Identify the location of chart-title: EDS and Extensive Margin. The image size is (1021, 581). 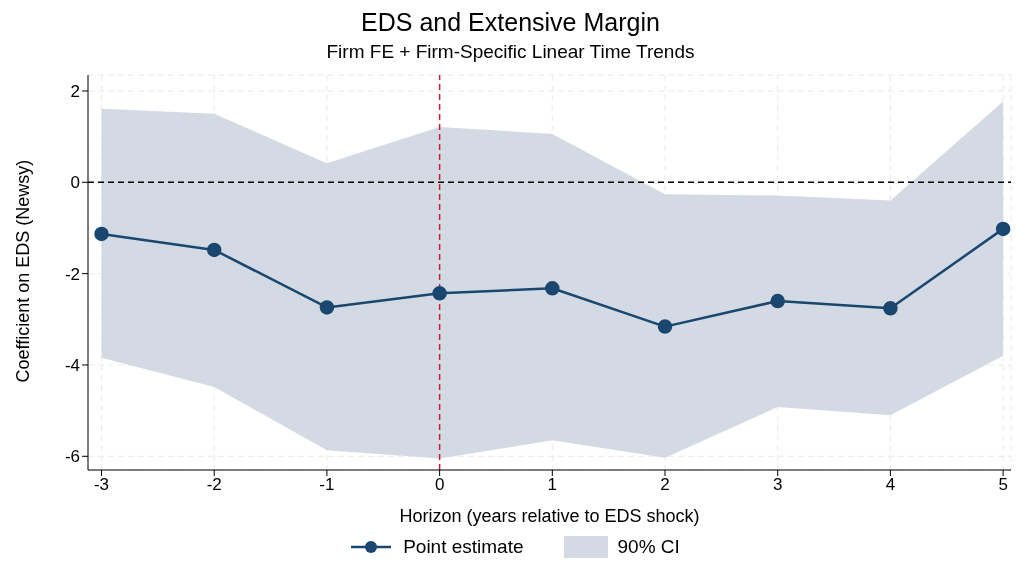
(510, 22).